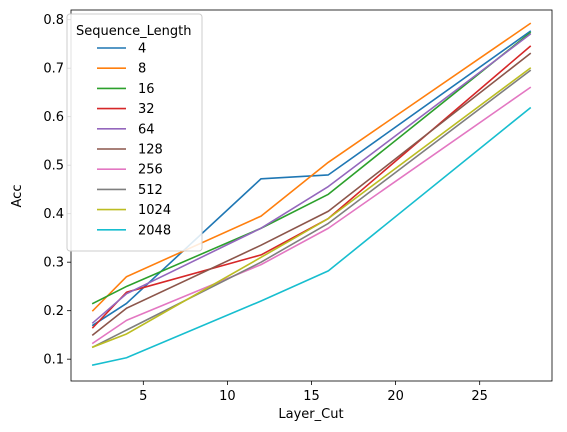  Describe the element at coordinates (53, 20) in the screenshot. I see `y-tick-label: 0.8` at that location.